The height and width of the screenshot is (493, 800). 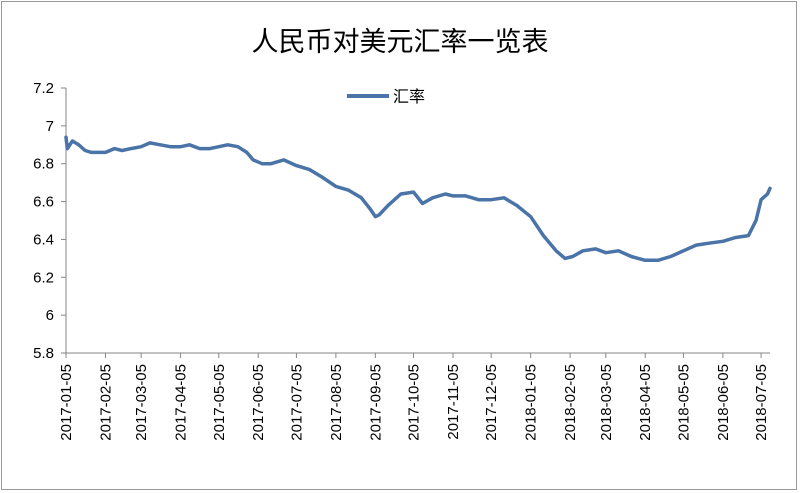 What do you see at coordinates (105, 402) in the screenshot?
I see `x-tick-label: 2017-02-05` at bounding box center [105, 402].